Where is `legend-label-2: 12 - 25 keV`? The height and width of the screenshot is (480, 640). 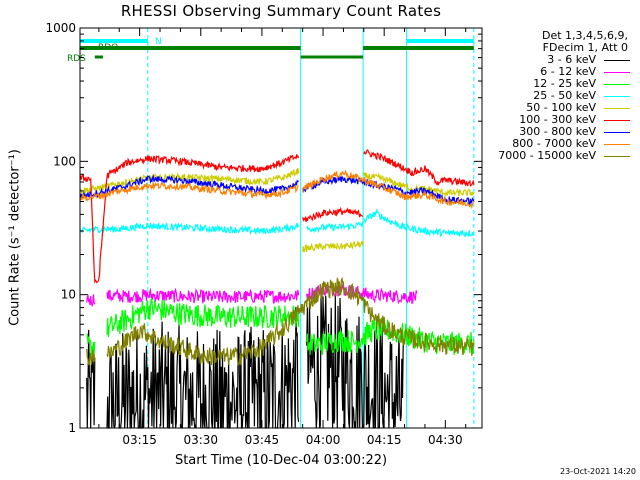 legend-label-2: 12 - 25 keV is located at coordinates (564, 83).